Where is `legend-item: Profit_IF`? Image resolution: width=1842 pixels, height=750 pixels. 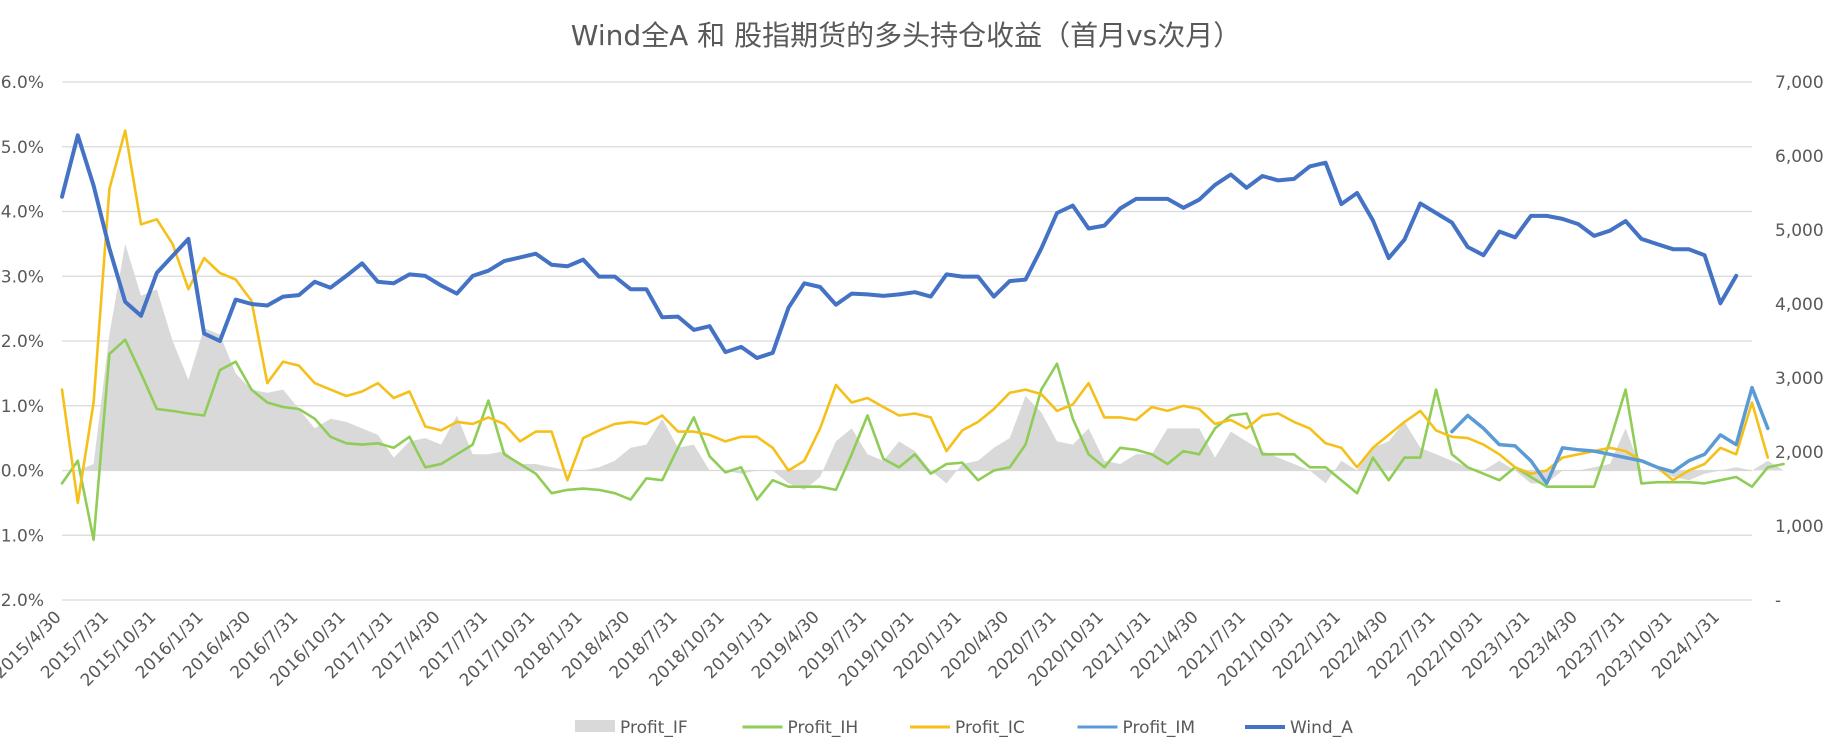
legend-item: Profit_IF is located at coordinates (631, 728).